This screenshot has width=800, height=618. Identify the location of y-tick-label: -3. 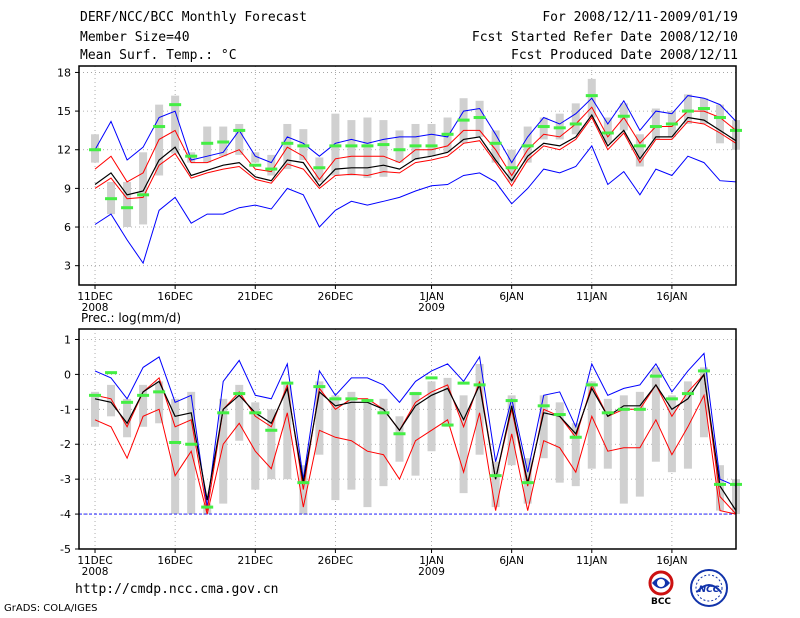
(65, 479).